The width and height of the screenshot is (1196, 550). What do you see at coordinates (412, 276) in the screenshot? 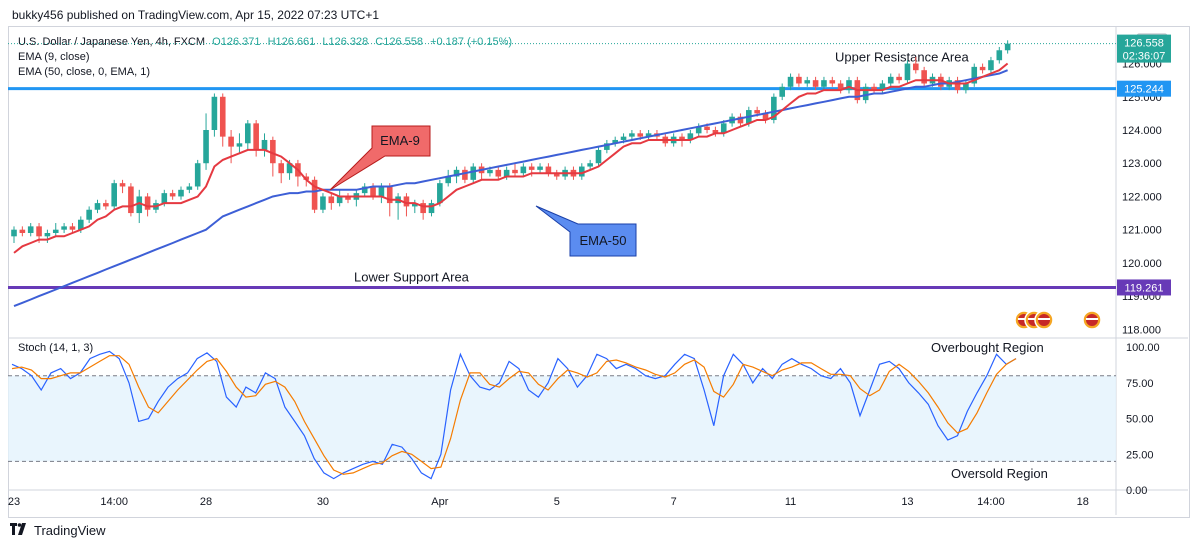
I see `support-label: Lower Support Area` at bounding box center [412, 276].